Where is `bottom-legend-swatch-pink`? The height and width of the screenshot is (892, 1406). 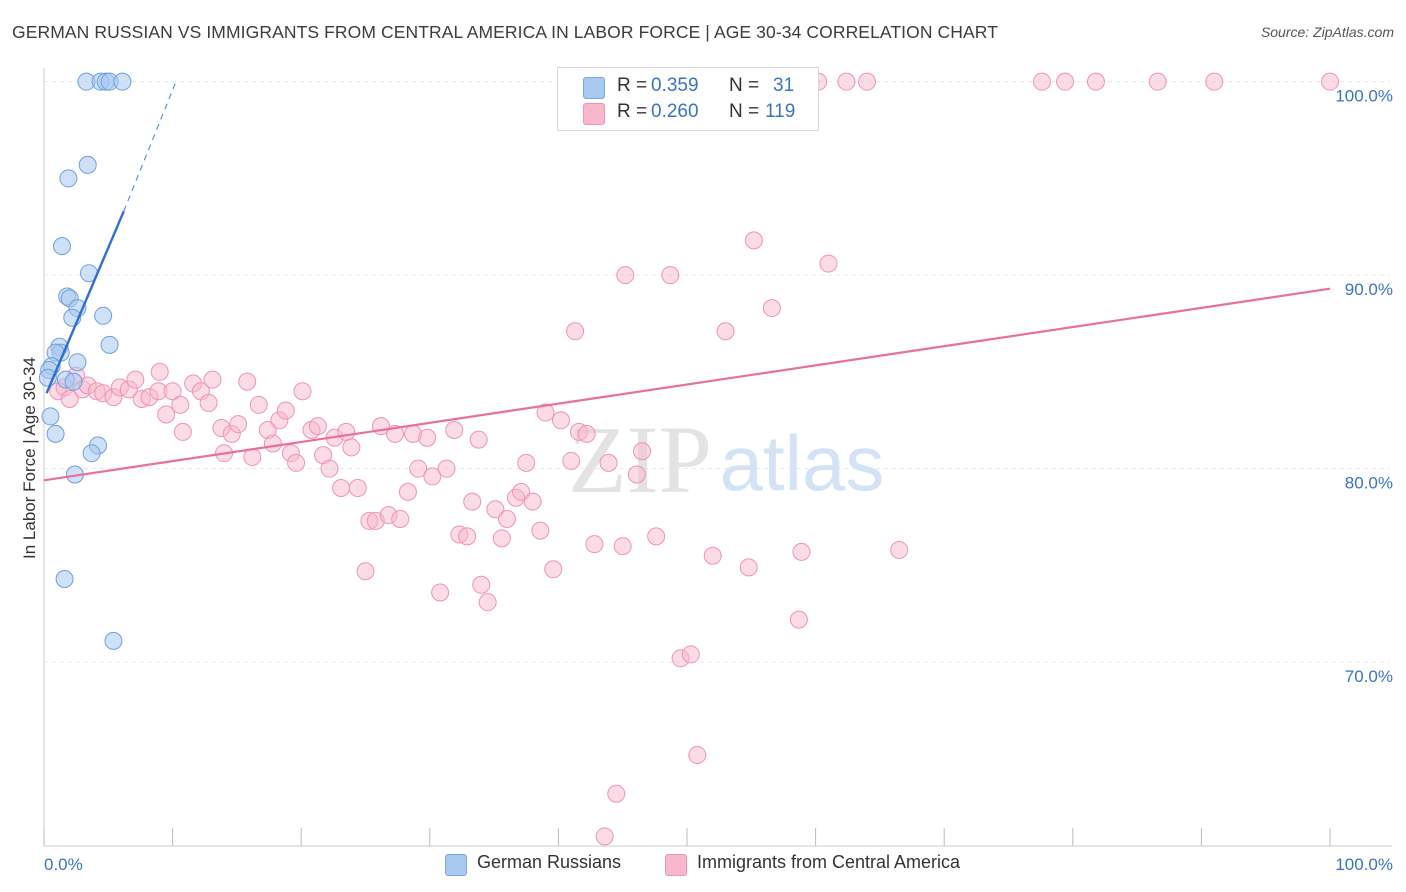 bottom-legend-swatch-pink is located at coordinates (676, 865).